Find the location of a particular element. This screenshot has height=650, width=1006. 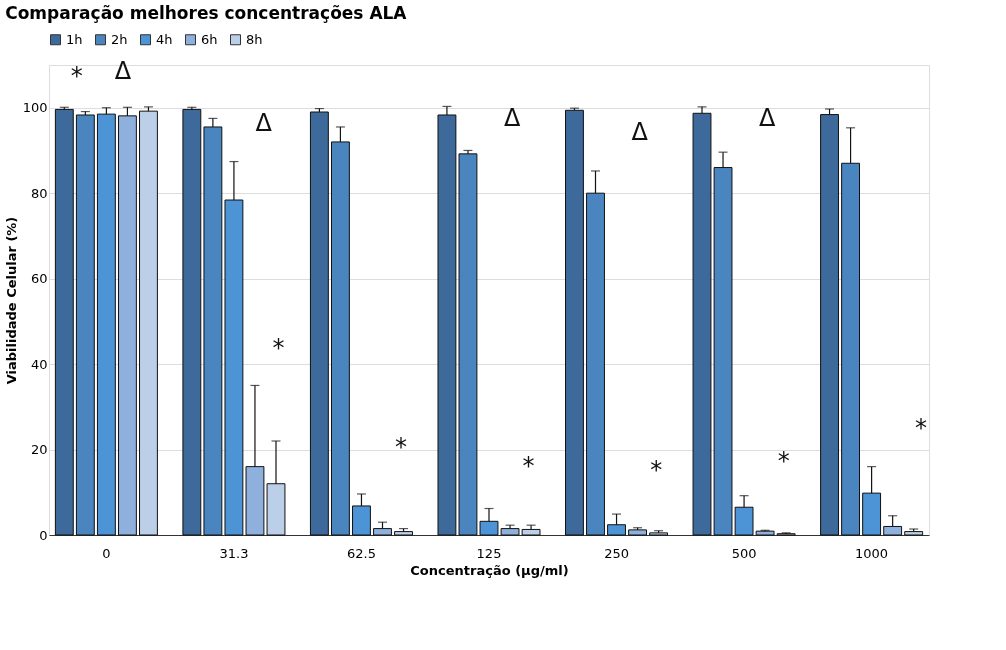

legend-label: 2h is located at coordinates (119, 39).